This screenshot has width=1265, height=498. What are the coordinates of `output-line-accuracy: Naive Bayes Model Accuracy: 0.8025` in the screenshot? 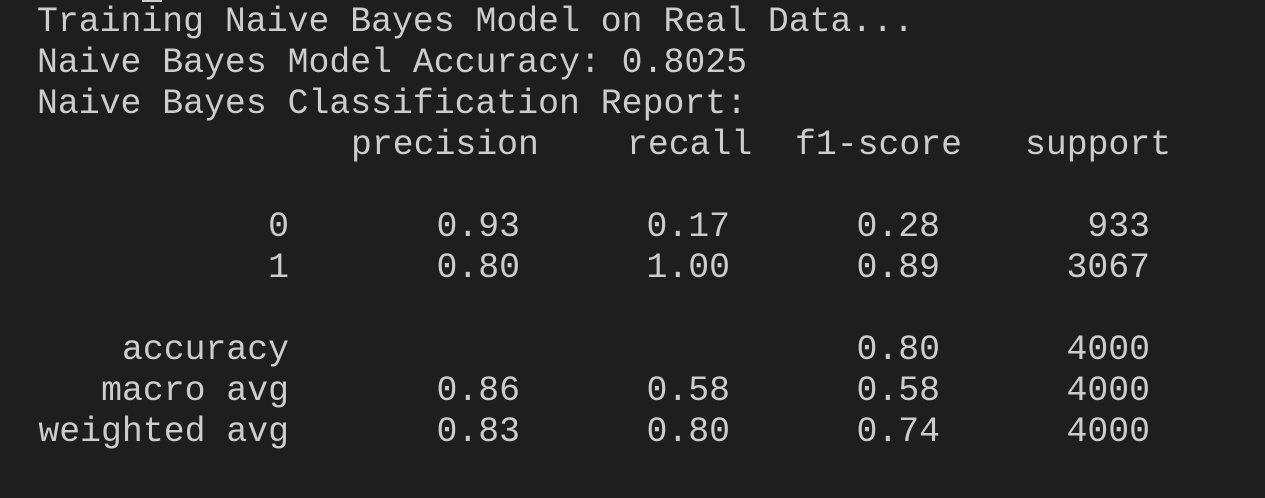 It's located at (392, 63).